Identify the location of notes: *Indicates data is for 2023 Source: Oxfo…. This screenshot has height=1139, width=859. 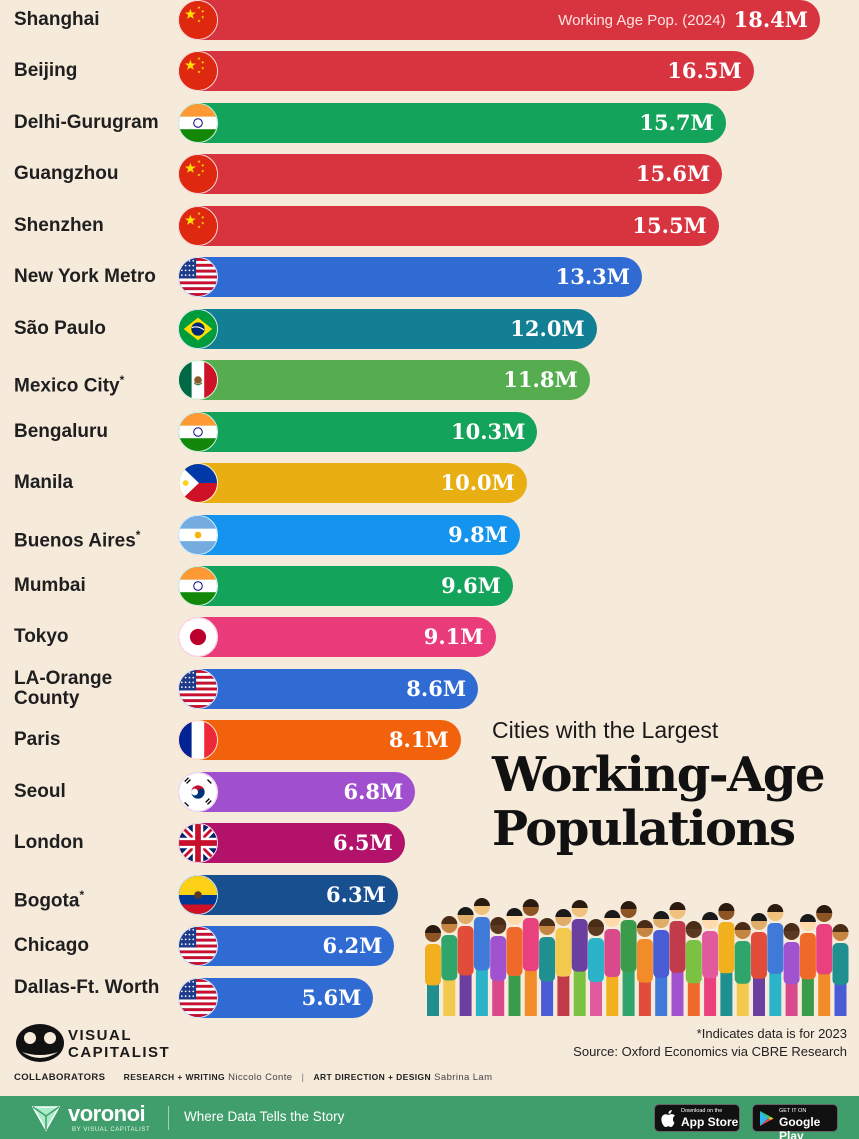
(710, 1043).